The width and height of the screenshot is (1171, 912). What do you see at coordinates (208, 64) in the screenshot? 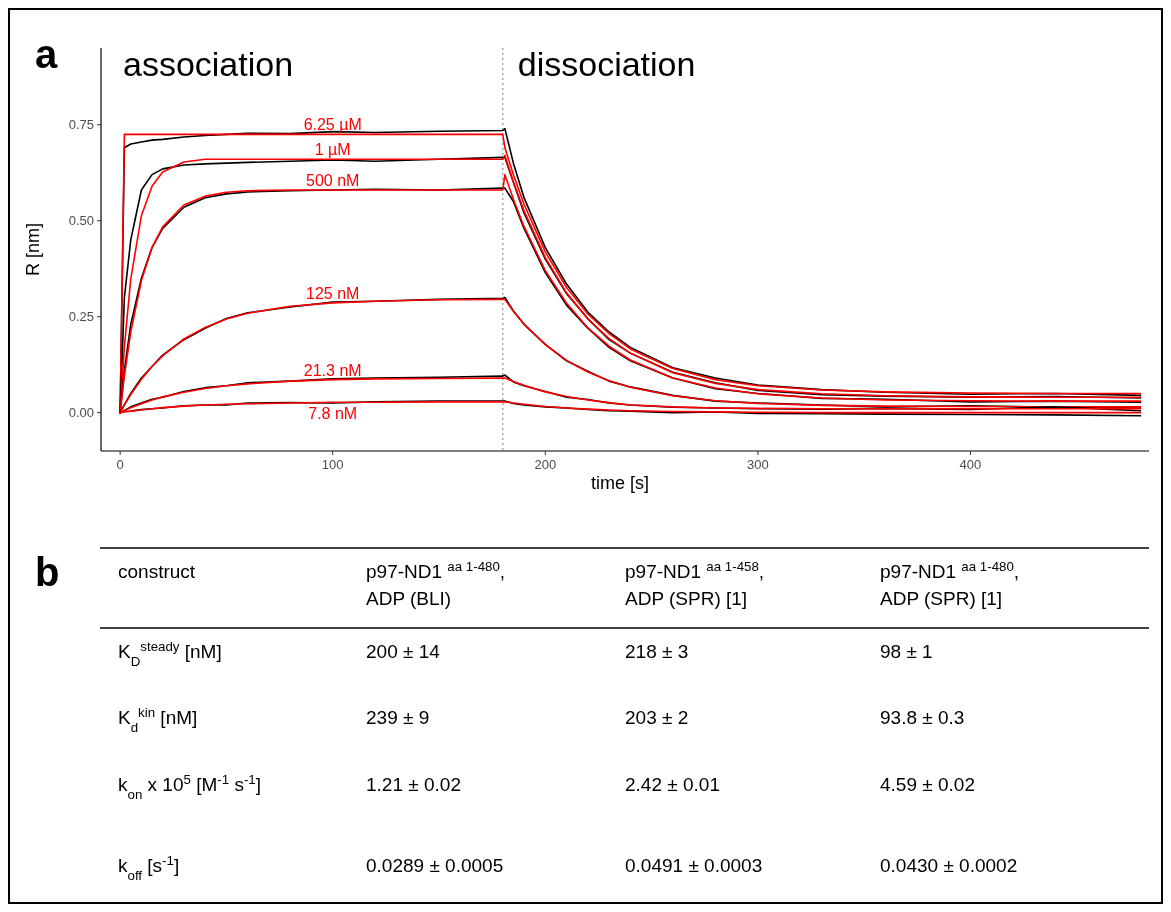
I see `annotation: association` at bounding box center [208, 64].